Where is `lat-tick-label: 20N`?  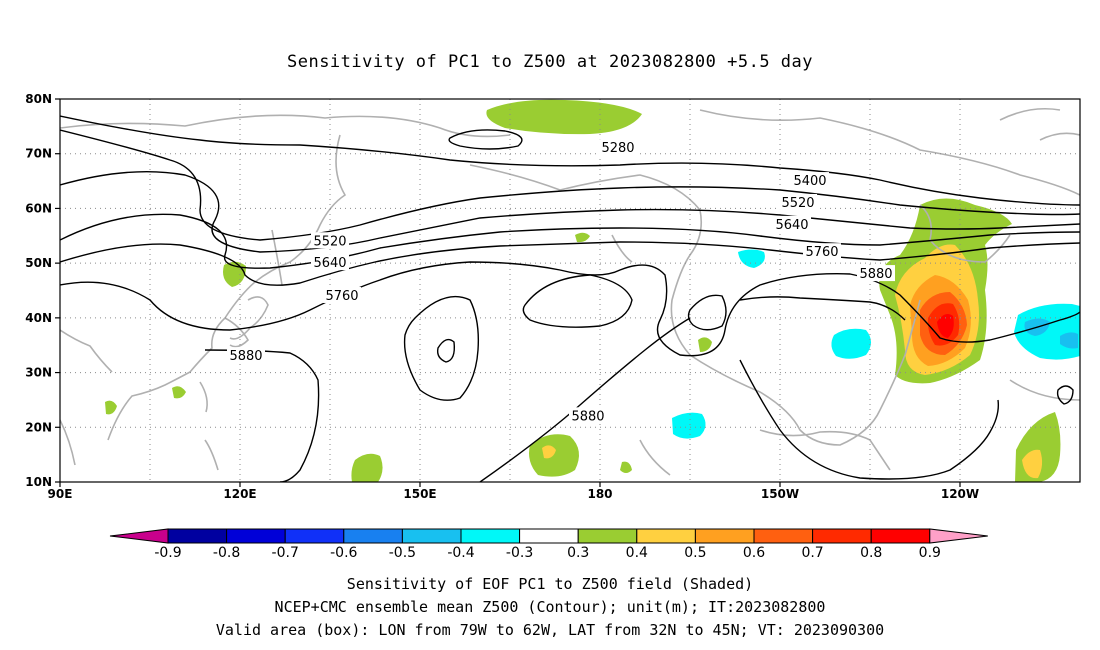
lat-tick-label: 20N is located at coordinates (38, 427).